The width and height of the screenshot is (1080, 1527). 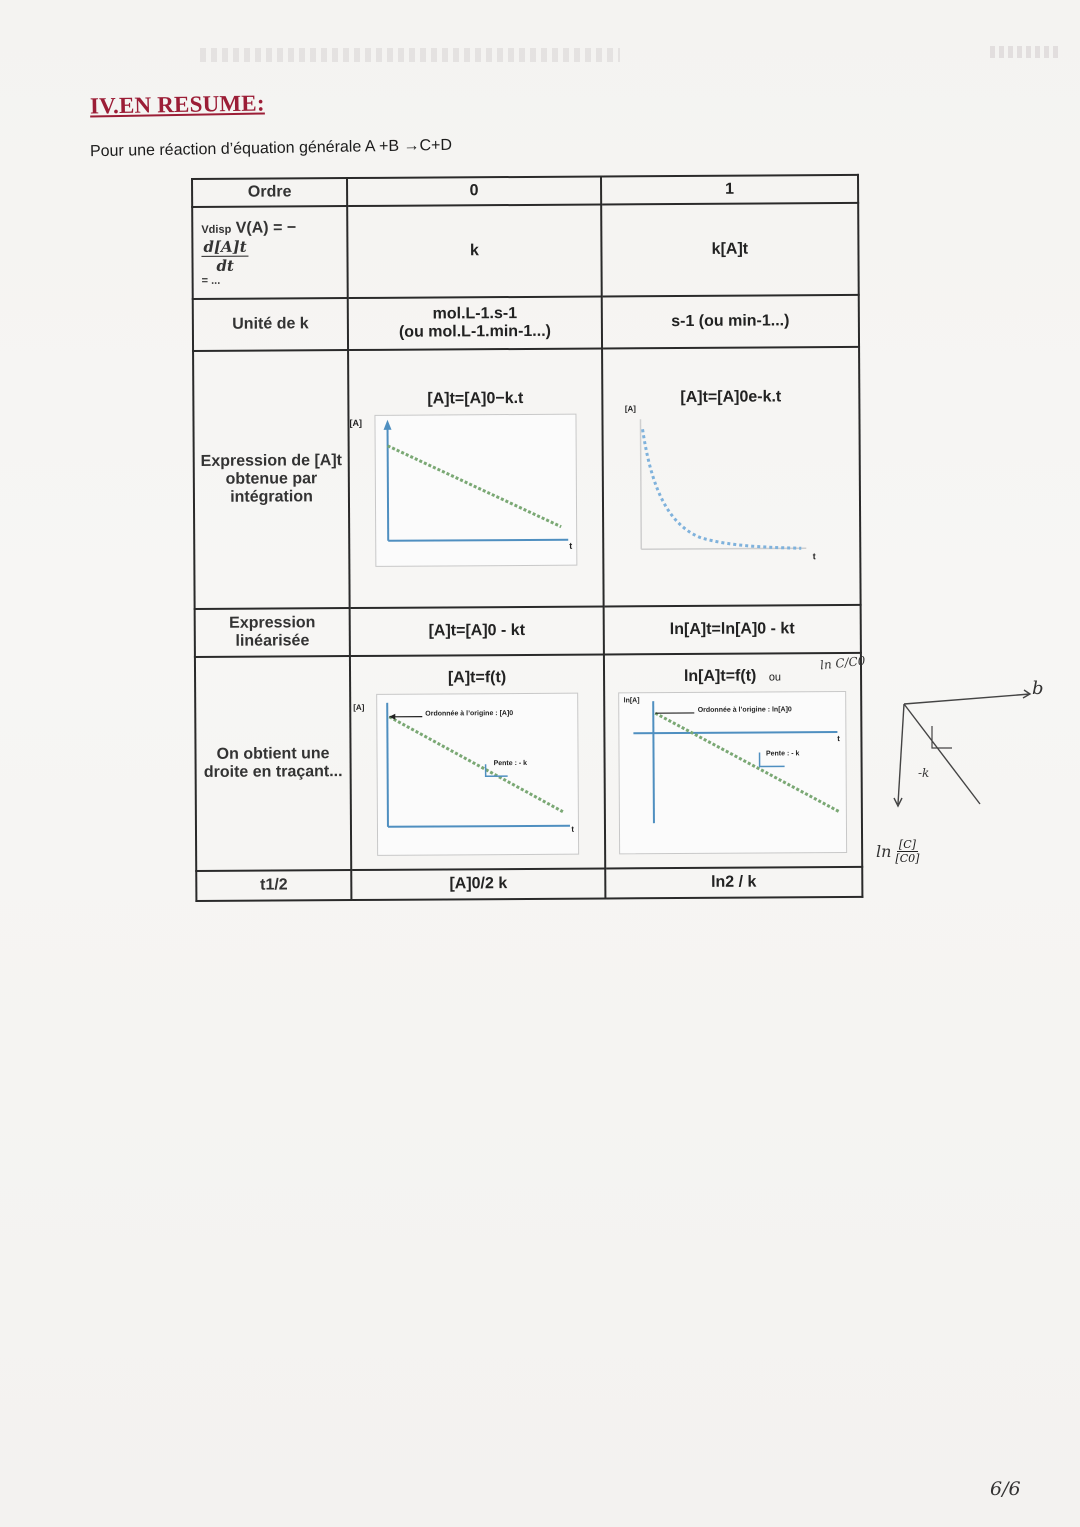 I want to click on handwritten-den: [C0], so click(x=907, y=858).